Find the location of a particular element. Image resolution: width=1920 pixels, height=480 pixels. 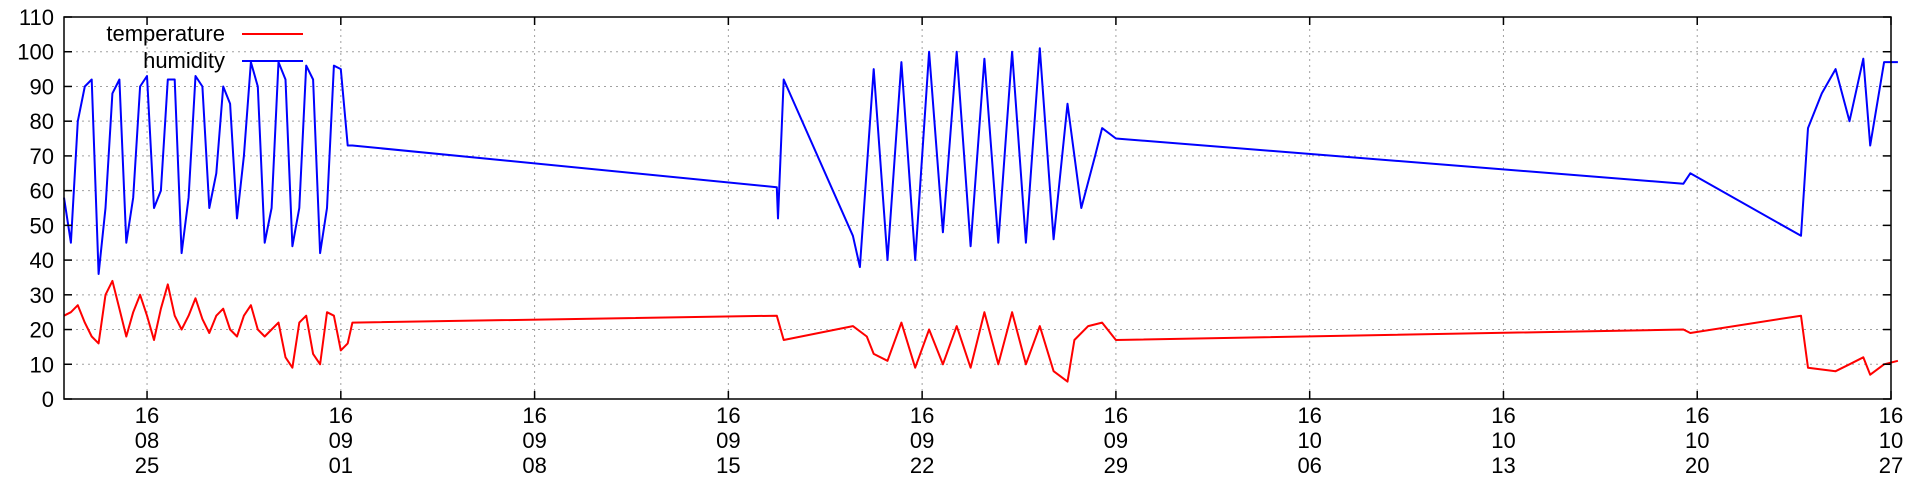

legend-label-humidity: humidity is located at coordinates (184, 60).